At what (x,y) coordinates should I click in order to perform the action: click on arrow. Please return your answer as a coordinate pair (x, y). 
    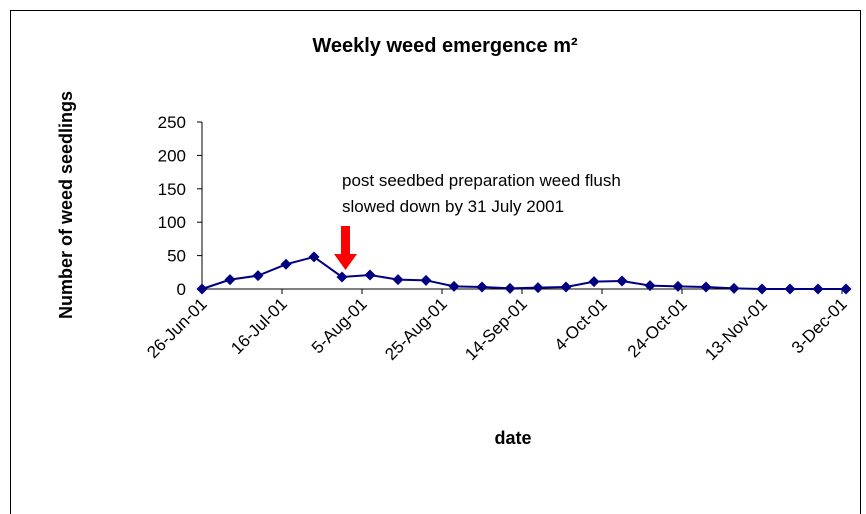
    Looking at the image, I should click on (345, 248).